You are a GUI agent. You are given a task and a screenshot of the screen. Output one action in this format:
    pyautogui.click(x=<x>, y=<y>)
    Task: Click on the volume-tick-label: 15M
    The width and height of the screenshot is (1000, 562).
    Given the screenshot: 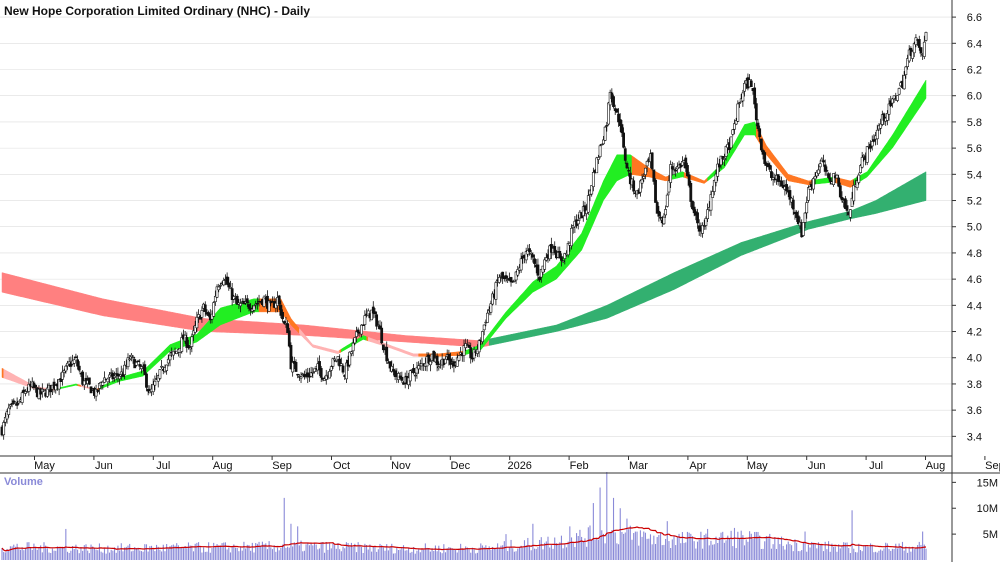 What is the action you would take?
    pyautogui.click(x=987, y=483)
    